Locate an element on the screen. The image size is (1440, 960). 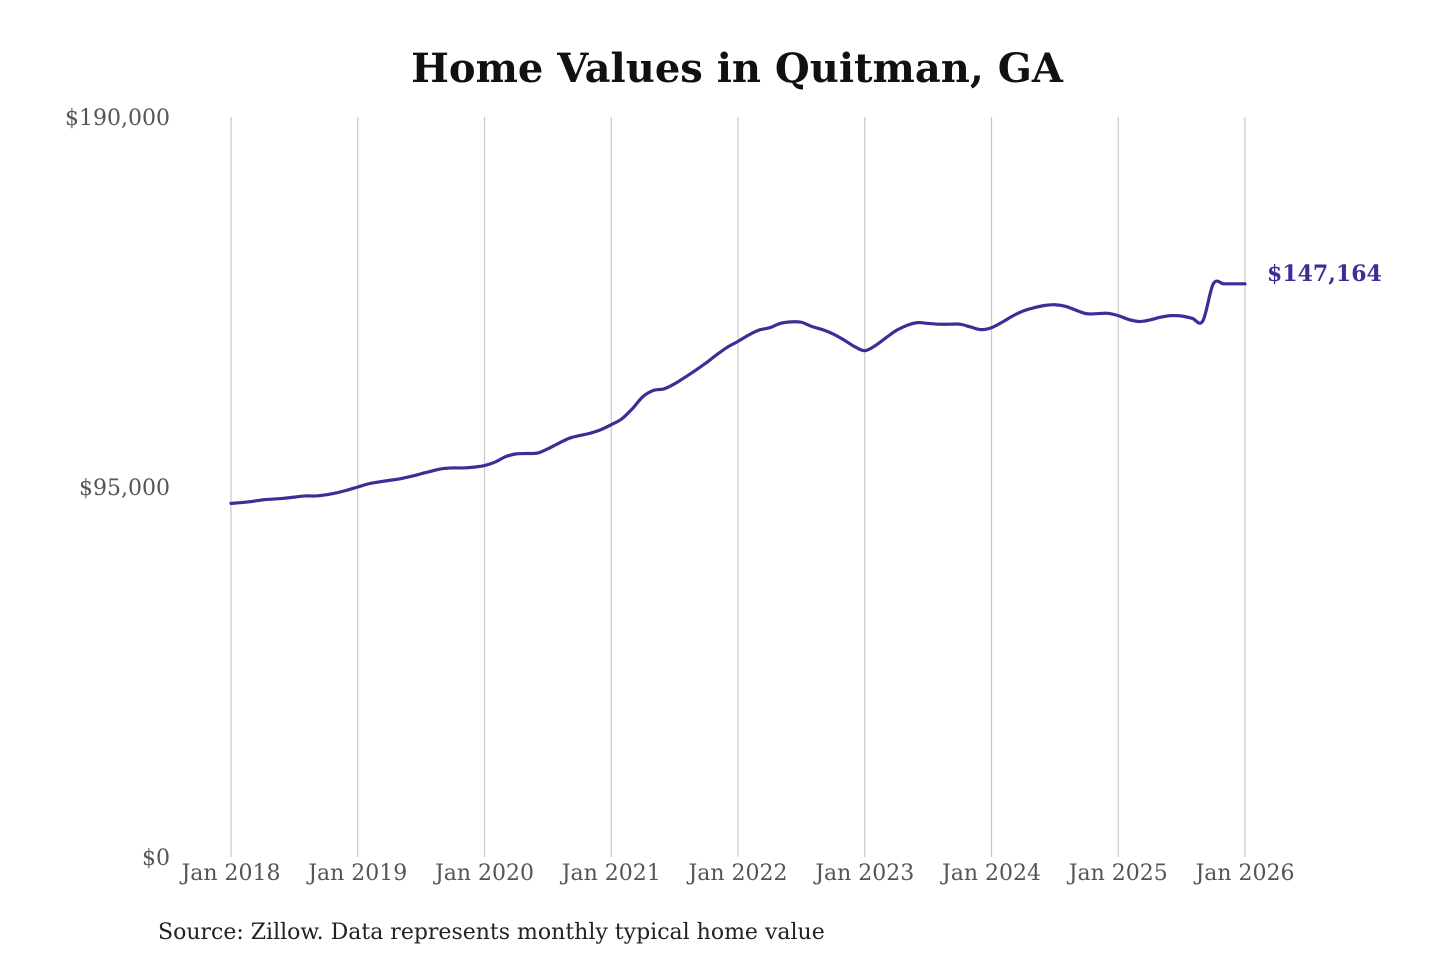
x-tick-label: Jan 2024 is located at coordinates (990, 873).